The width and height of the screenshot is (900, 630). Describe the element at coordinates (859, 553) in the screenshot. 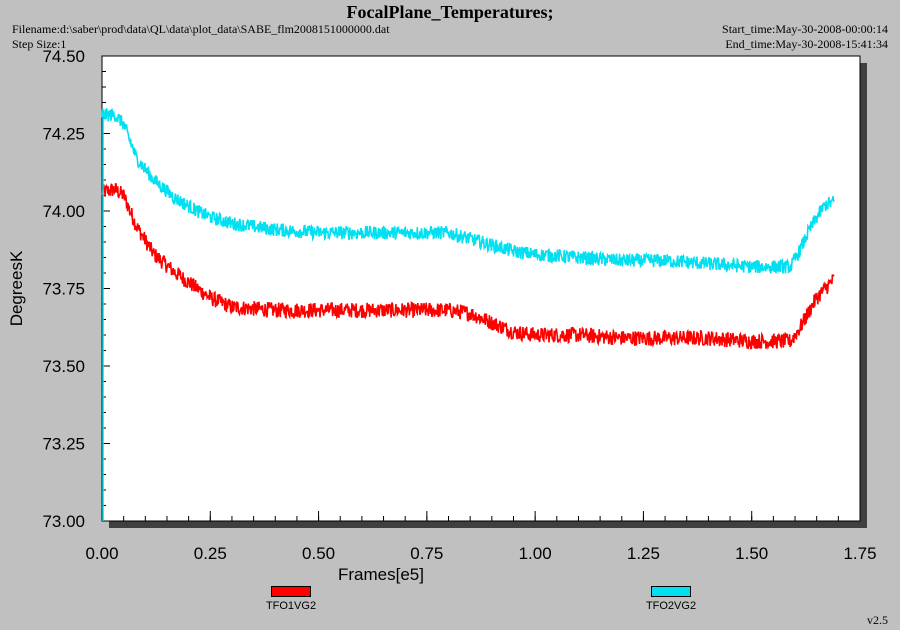

I see `x-tick-label: 1.75` at that location.